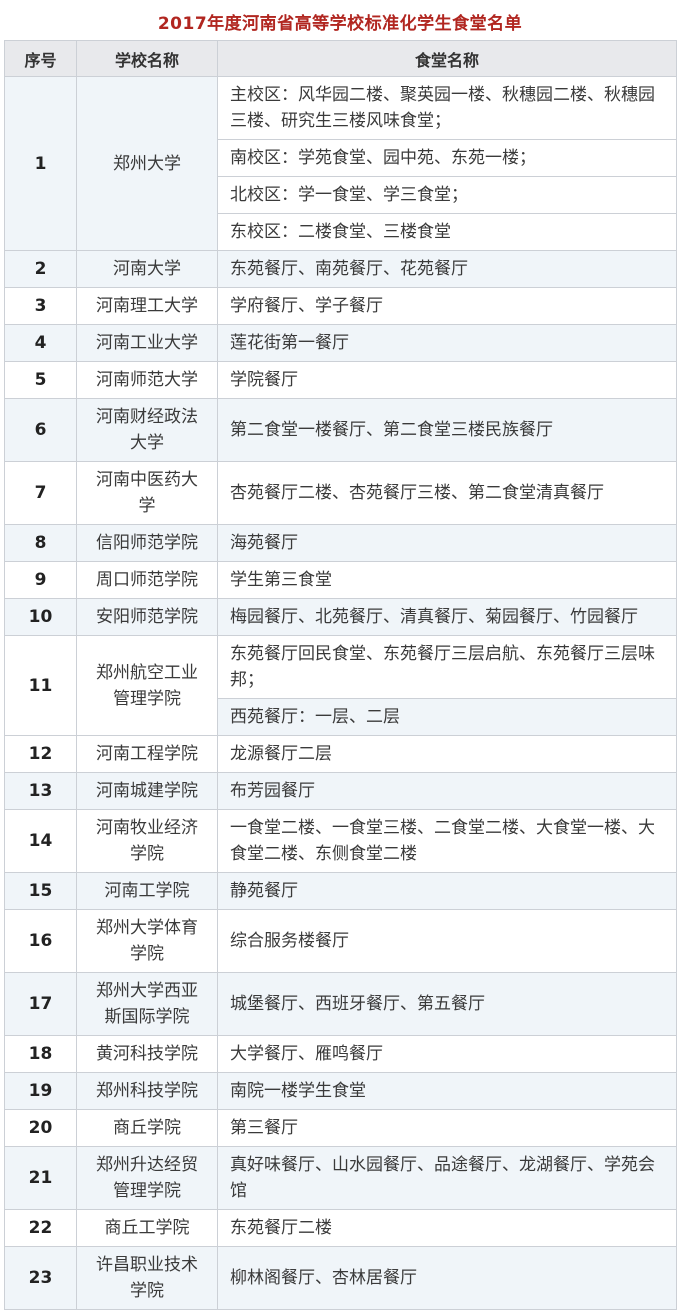 This screenshot has width=680, height=1310. What do you see at coordinates (147, 841) in the screenshot?
I see `school-name-cell: 河南牧业经济 学院` at bounding box center [147, 841].